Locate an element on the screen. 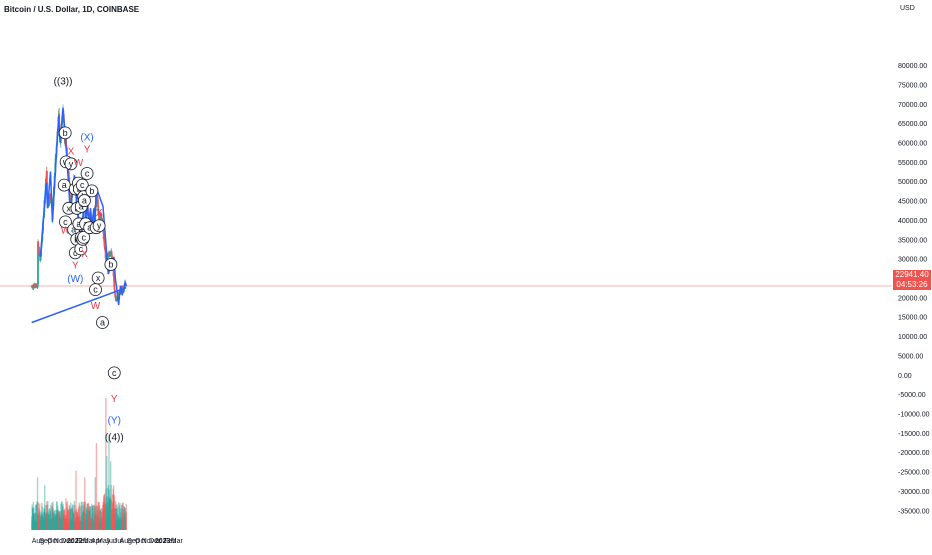  x-tick-label: May is located at coordinates (104, 541).